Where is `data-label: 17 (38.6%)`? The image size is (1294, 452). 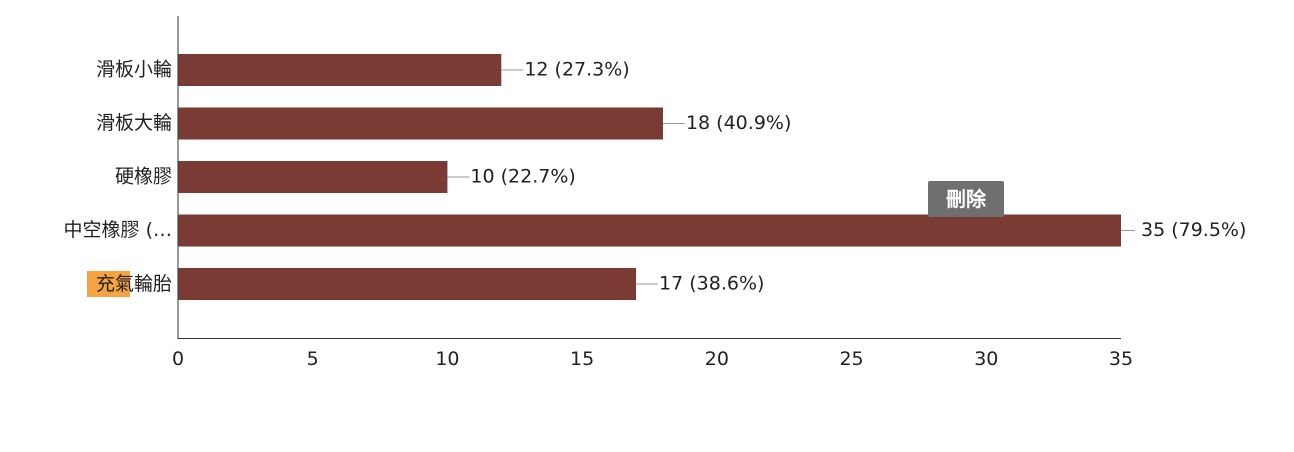 data-label: 17 (38.6%) is located at coordinates (711, 284).